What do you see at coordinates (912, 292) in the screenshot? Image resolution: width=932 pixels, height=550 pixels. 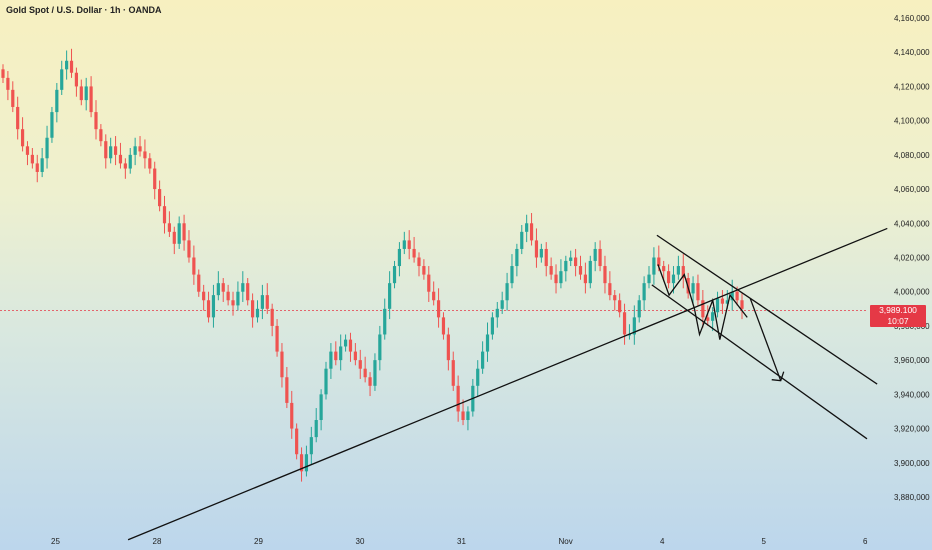 I see `y-tick-label: 4,000,000` at bounding box center [912, 292].